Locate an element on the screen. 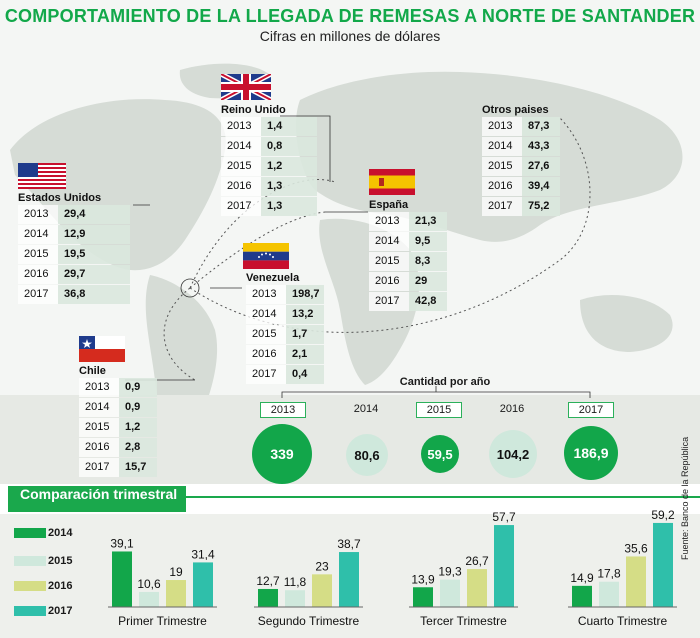 The image size is (700, 638). bar-2017-q4 is located at coordinates (663, 564).